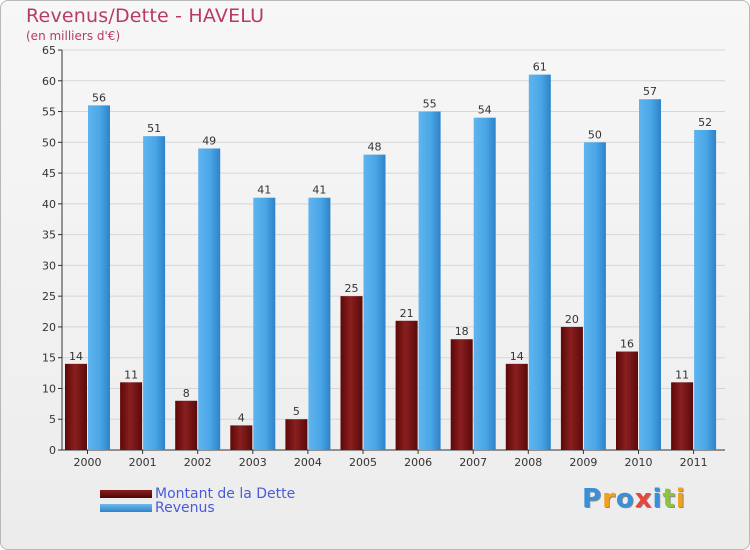 The width and height of the screenshot is (750, 550). I want to click on logo-letter: P, so click(592, 499).